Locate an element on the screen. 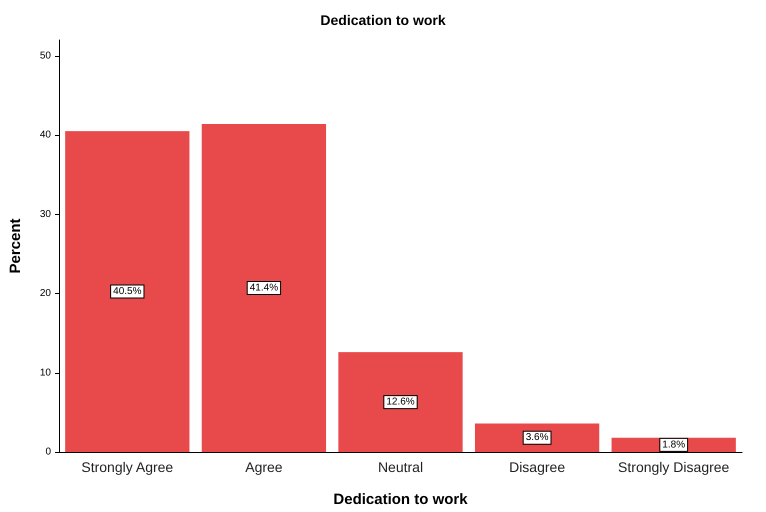  x-tick-label: Neutral is located at coordinates (401, 467).